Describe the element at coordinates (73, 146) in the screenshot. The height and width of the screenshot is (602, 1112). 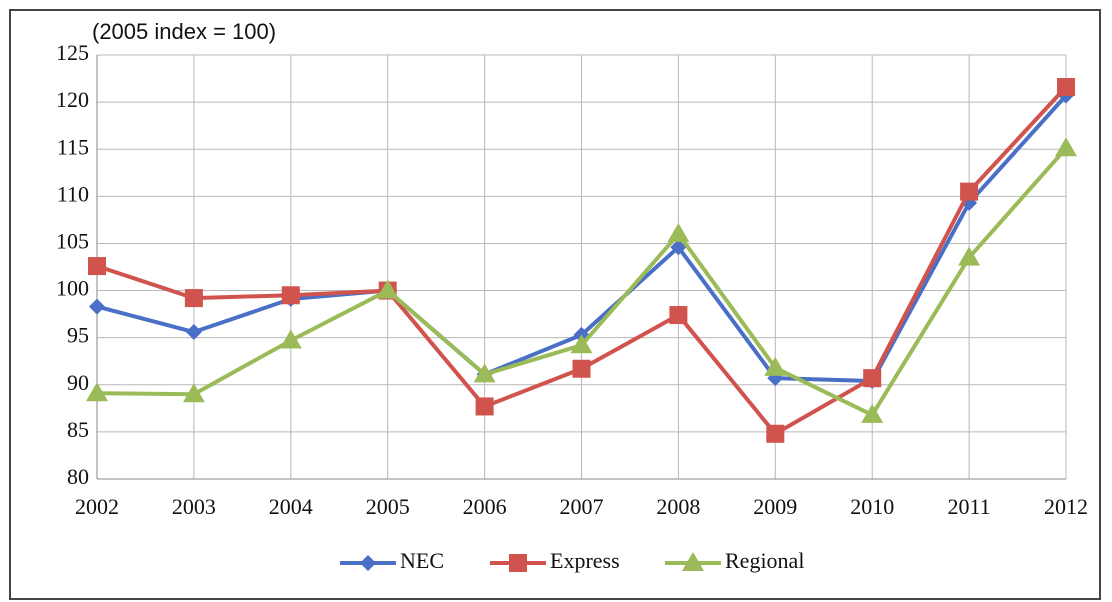
I see `y-tick-label: 115` at that location.